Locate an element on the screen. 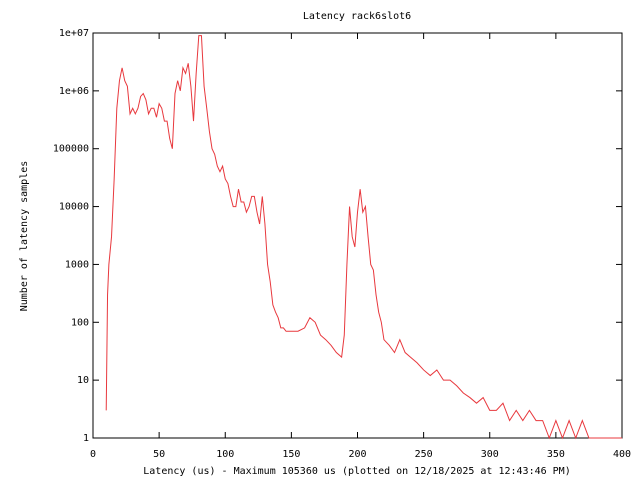 The width and height of the screenshot is (640, 480). x-tick-label: 250 is located at coordinates (424, 454).